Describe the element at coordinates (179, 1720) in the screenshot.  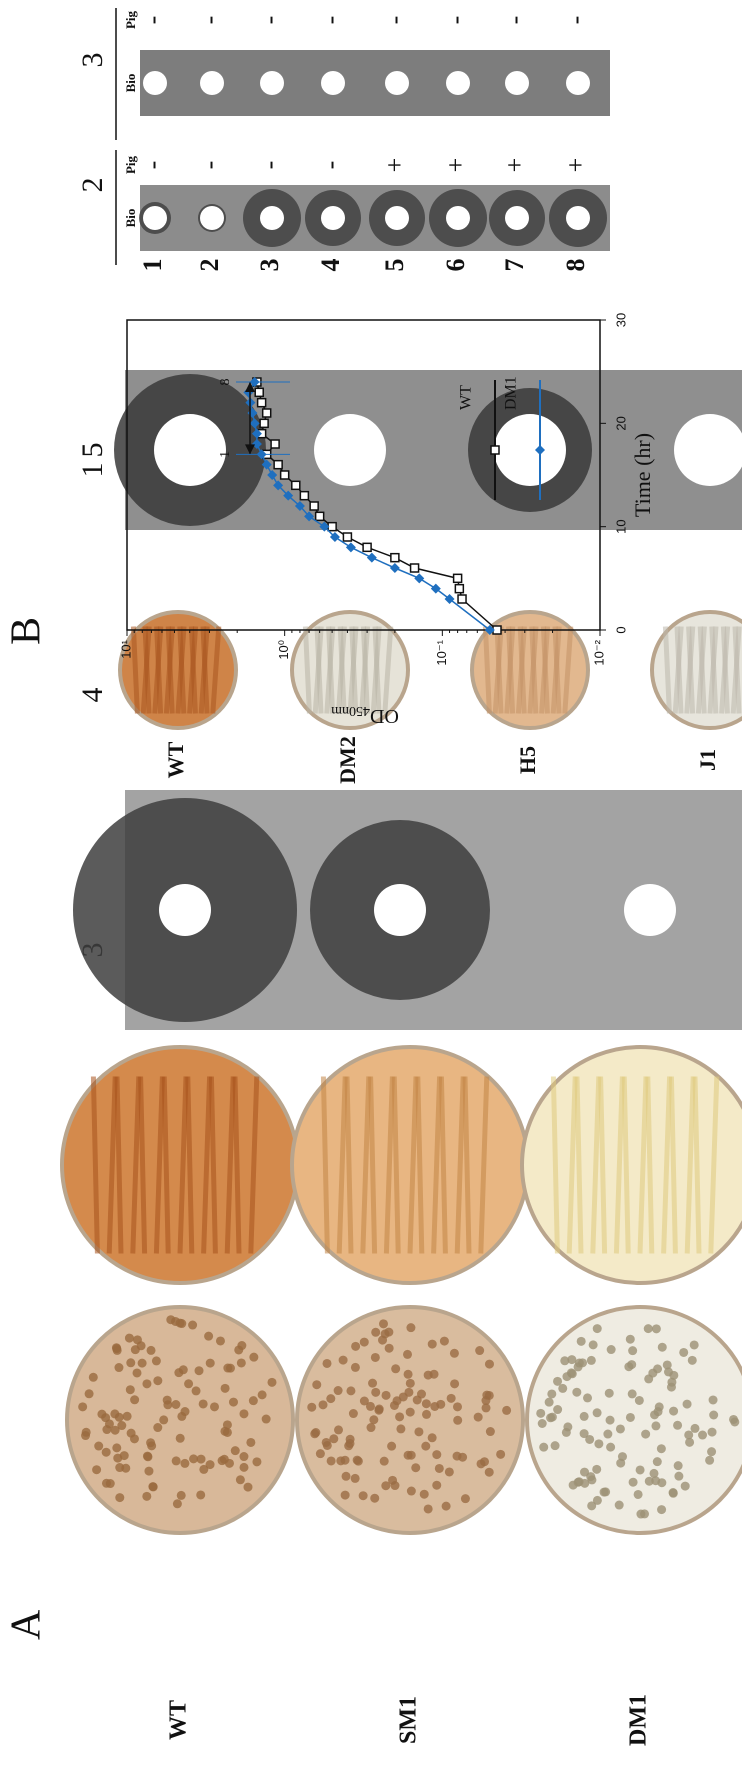
I see `row-label: WT` at that location.